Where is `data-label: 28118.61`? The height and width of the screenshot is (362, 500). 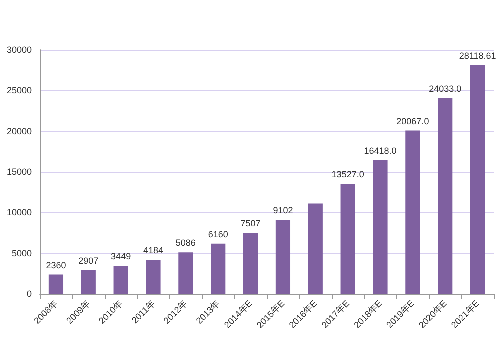 data-label: 28118.61 is located at coordinates (477, 55).